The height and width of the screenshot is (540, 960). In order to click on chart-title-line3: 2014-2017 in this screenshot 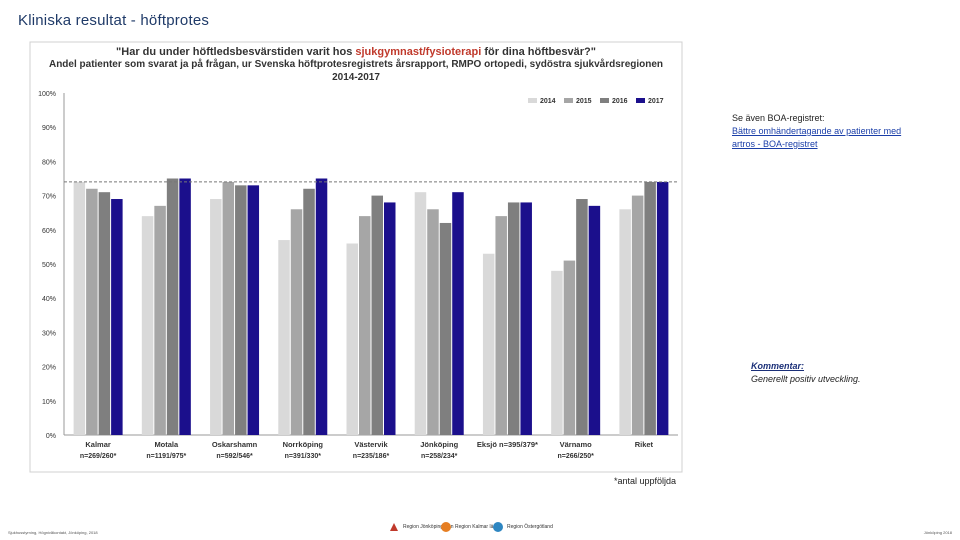, I will do `click(356, 77)`.